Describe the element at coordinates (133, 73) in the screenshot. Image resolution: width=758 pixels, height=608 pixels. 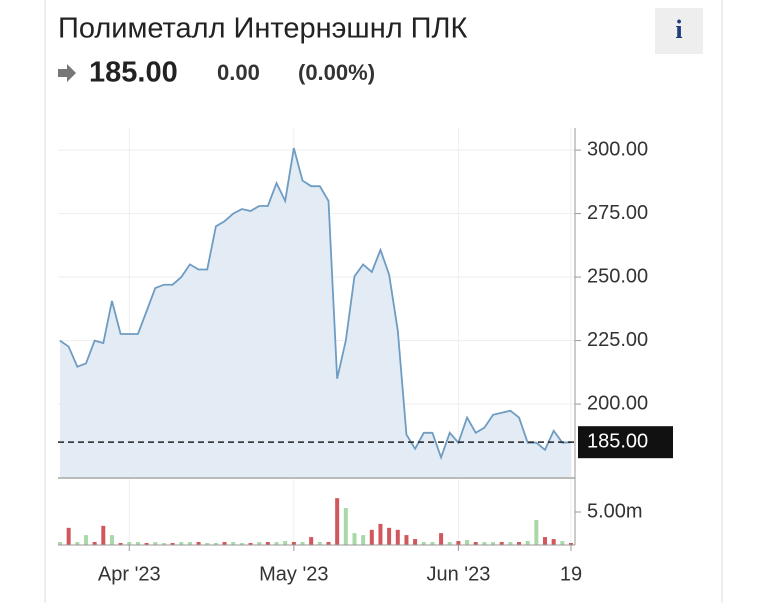
I see `price: 185.00` at that location.